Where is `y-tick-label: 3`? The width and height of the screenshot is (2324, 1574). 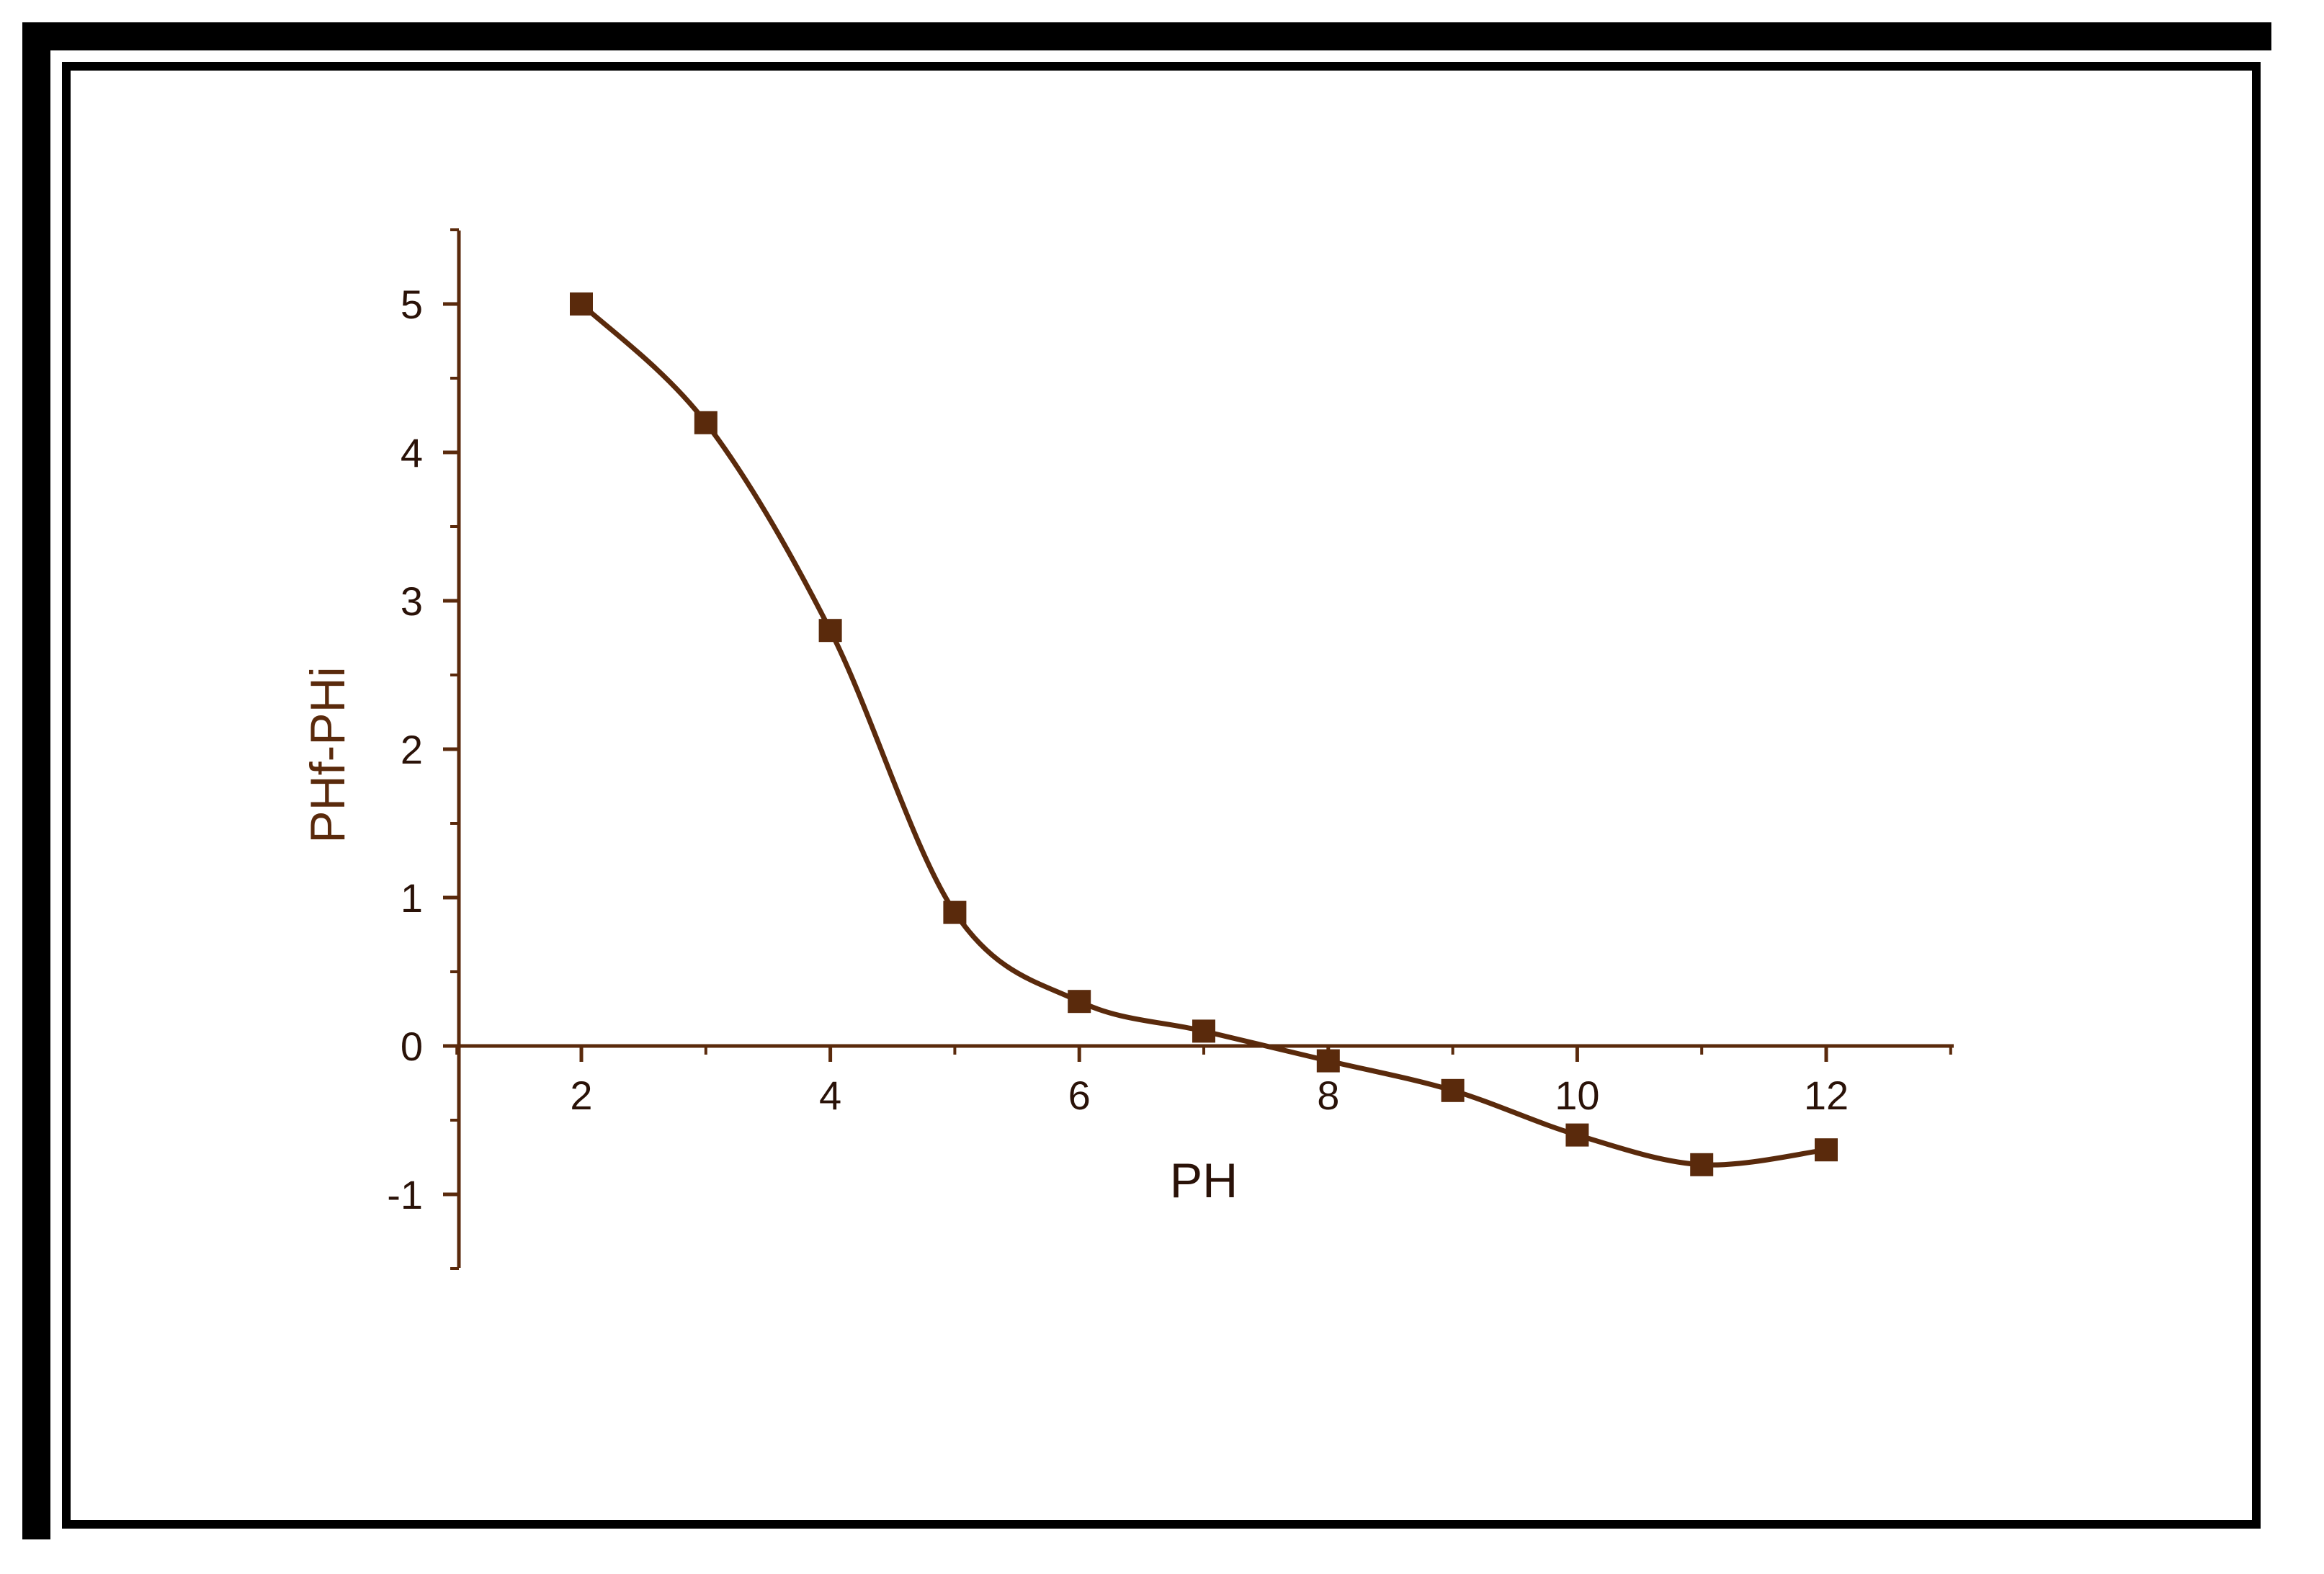 y-tick-label: 3 is located at coordinates (412, 601).